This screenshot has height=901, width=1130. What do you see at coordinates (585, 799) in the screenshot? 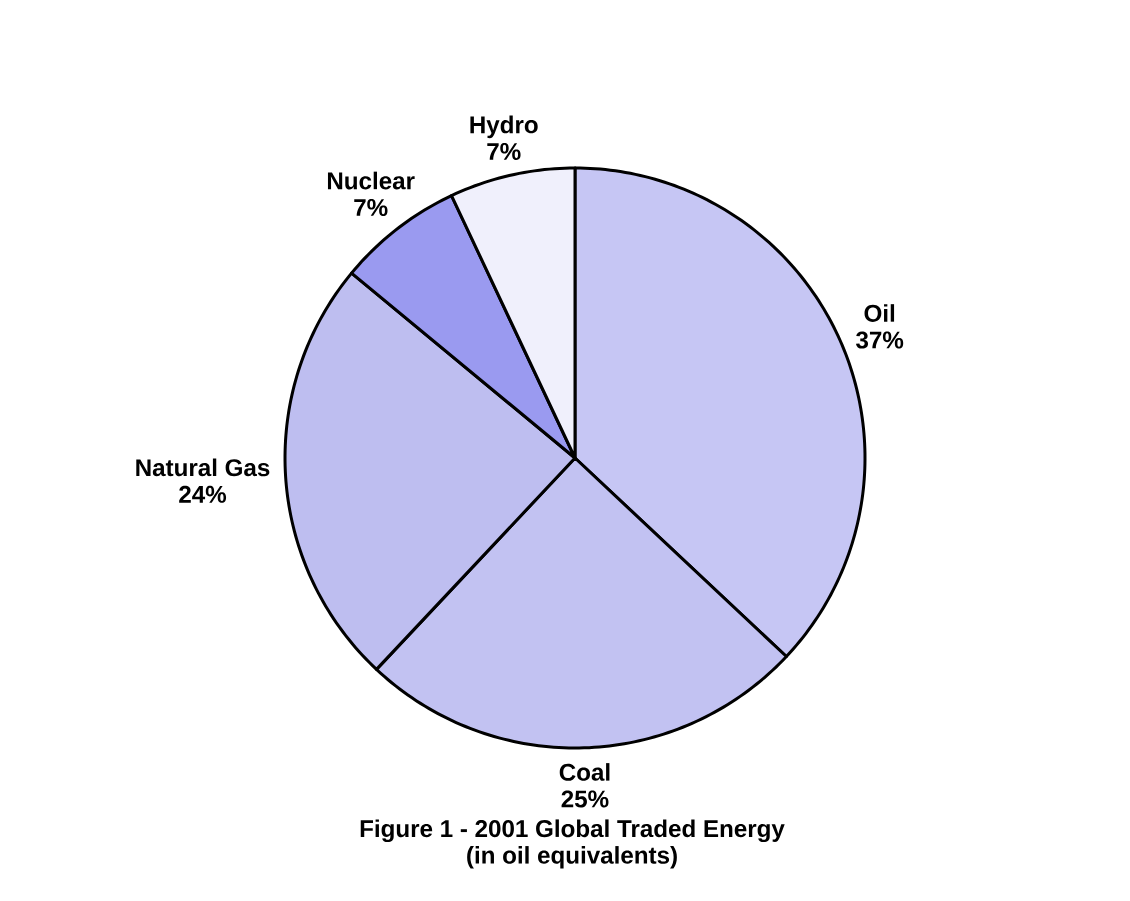
I see `data-label: 25%` at bounding box center [585, 799].